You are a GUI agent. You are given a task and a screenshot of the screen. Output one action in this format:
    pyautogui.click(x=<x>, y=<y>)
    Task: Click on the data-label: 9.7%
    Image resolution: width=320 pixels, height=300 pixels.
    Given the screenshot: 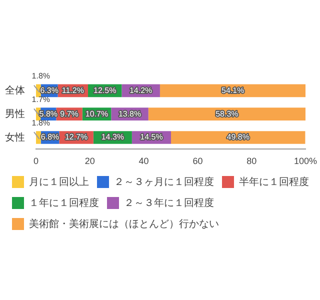 What is the action you would take?
    pyautogui.click(x=69, y=113)
    